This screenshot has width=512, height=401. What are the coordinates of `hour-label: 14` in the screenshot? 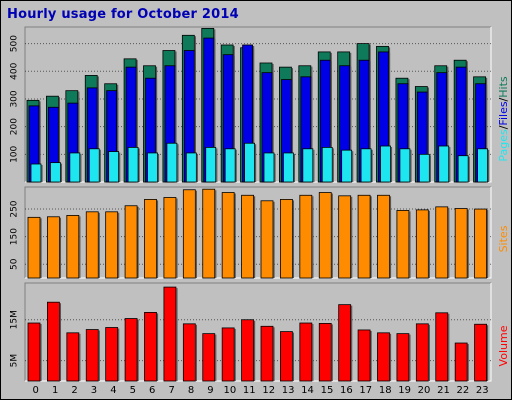 It's located at (307, 390).